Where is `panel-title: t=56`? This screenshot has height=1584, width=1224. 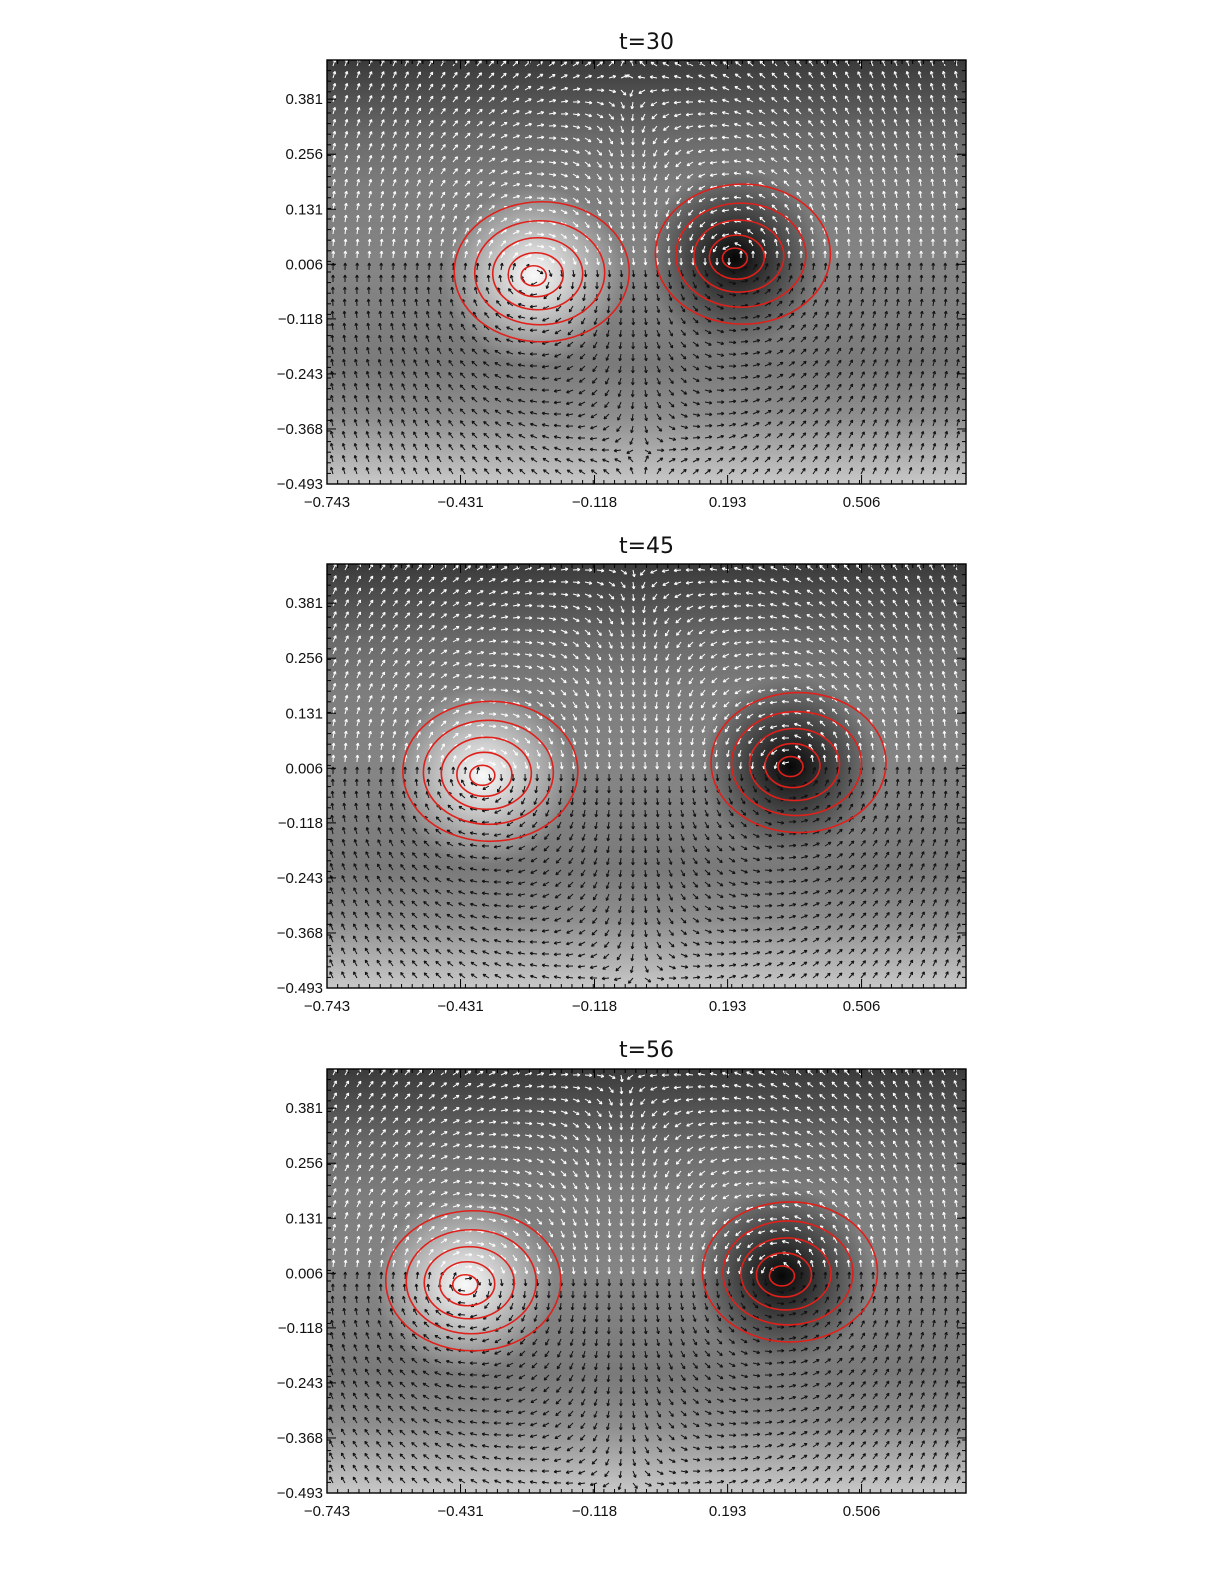
panel-title: t=56 is located at coordinates (646, 1050).